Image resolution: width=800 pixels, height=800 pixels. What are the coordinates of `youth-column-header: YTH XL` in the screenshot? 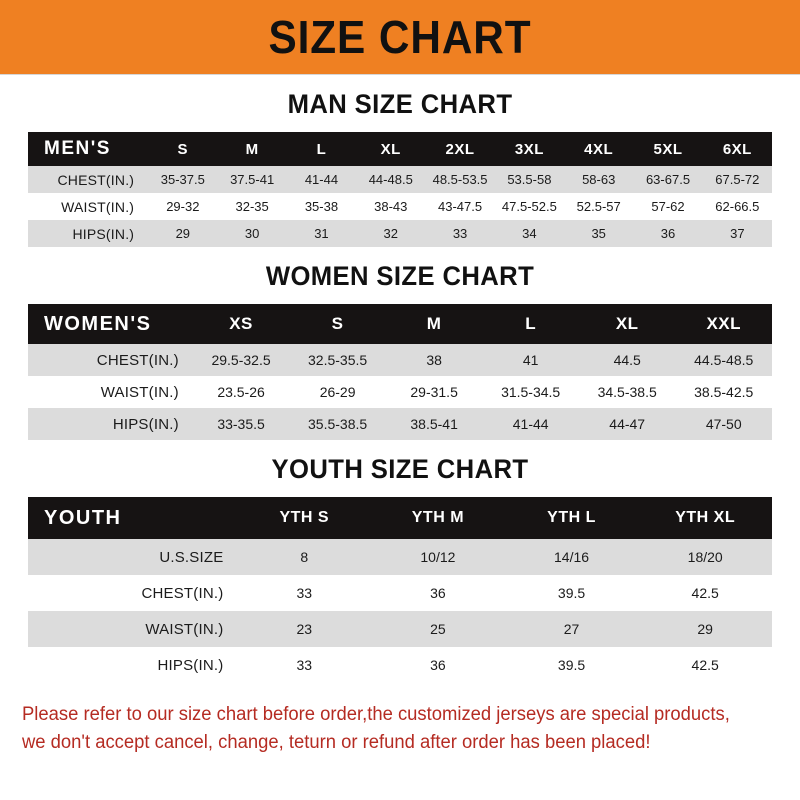 It's located at (705, 517).